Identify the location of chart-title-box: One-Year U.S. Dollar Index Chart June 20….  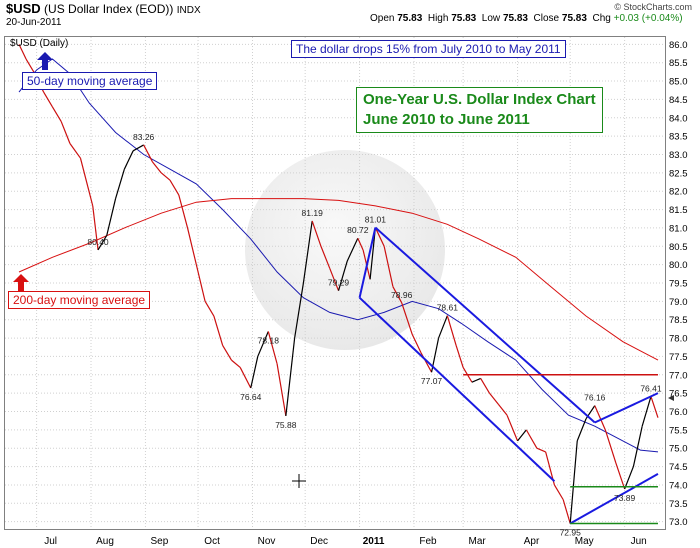
(479, 110).